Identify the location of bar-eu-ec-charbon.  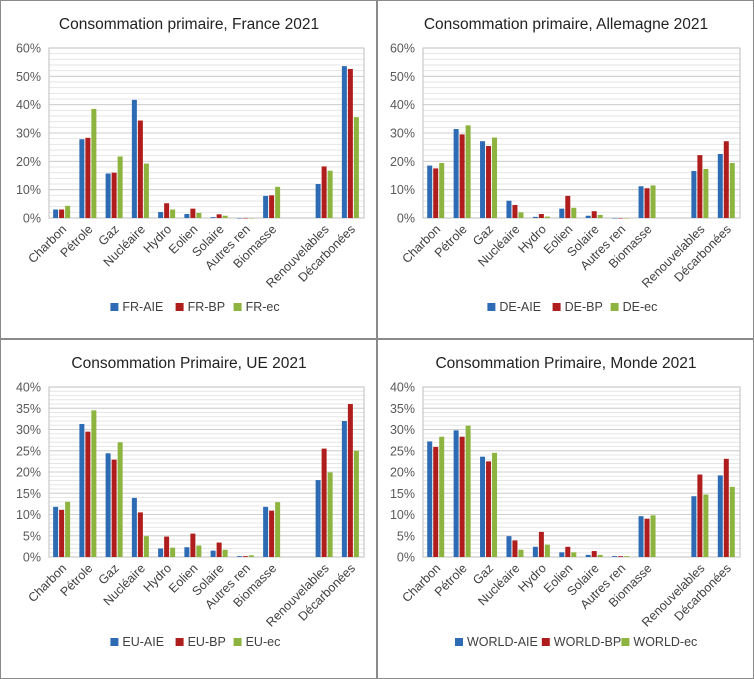
(68, 529).